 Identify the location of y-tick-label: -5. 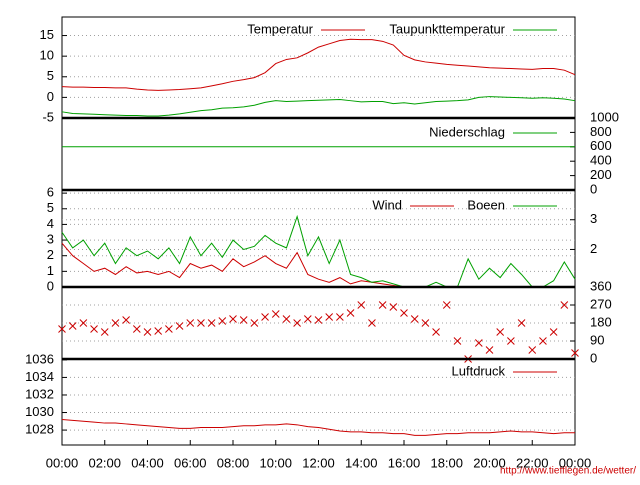
(48, 116).